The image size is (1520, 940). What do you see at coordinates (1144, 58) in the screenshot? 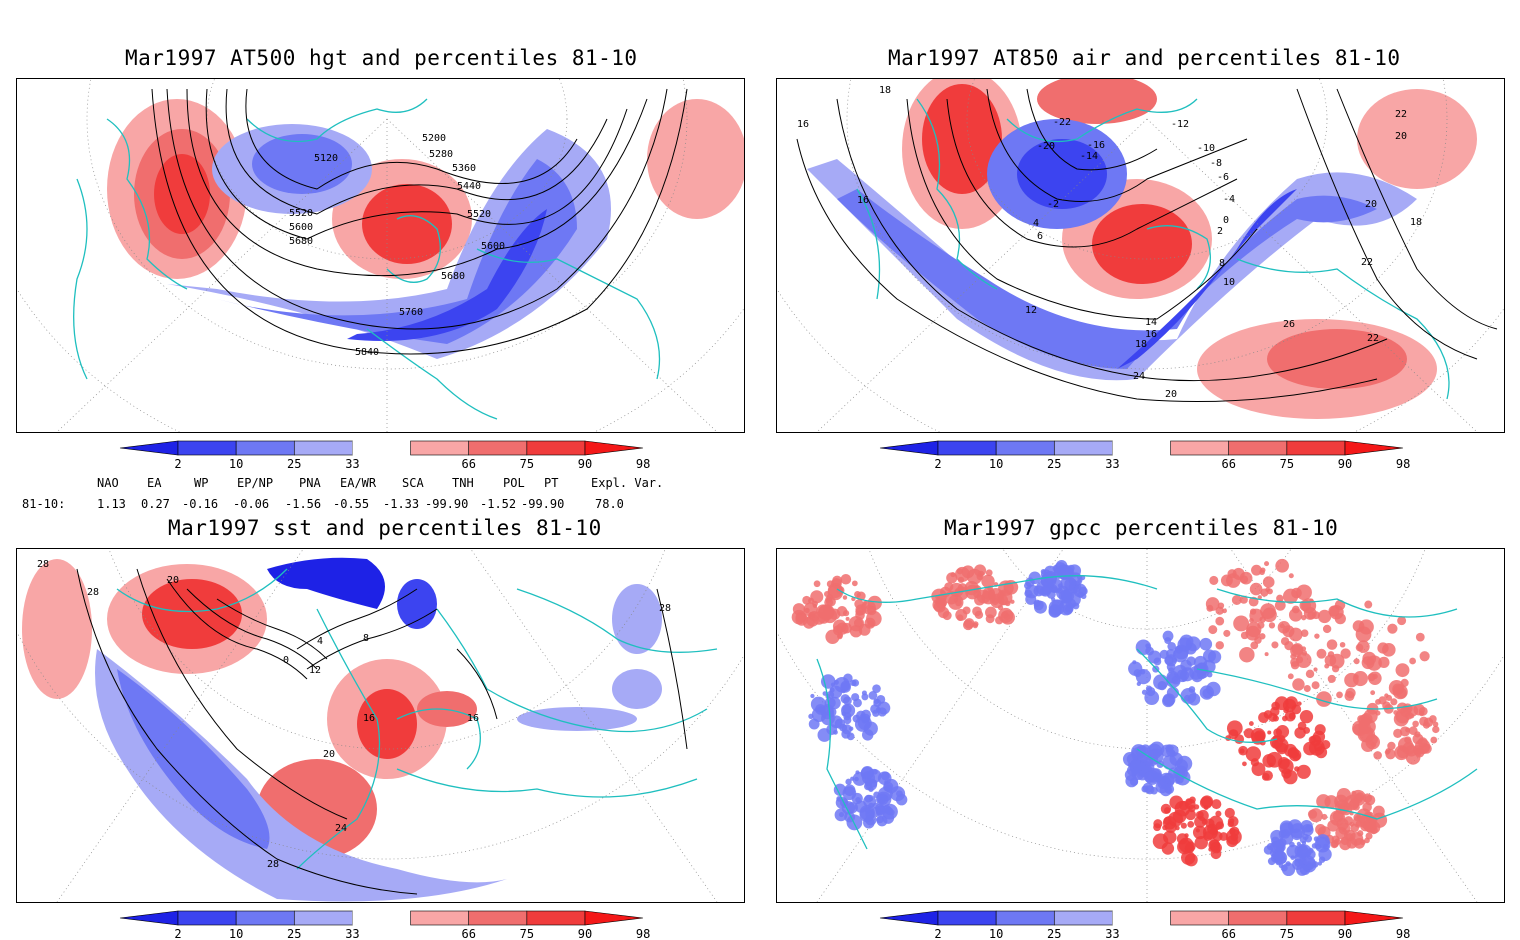
I see `panel-title-air: Mar1997 AT850 air and percentiles 81-10` at bounding box center [1144, 58].